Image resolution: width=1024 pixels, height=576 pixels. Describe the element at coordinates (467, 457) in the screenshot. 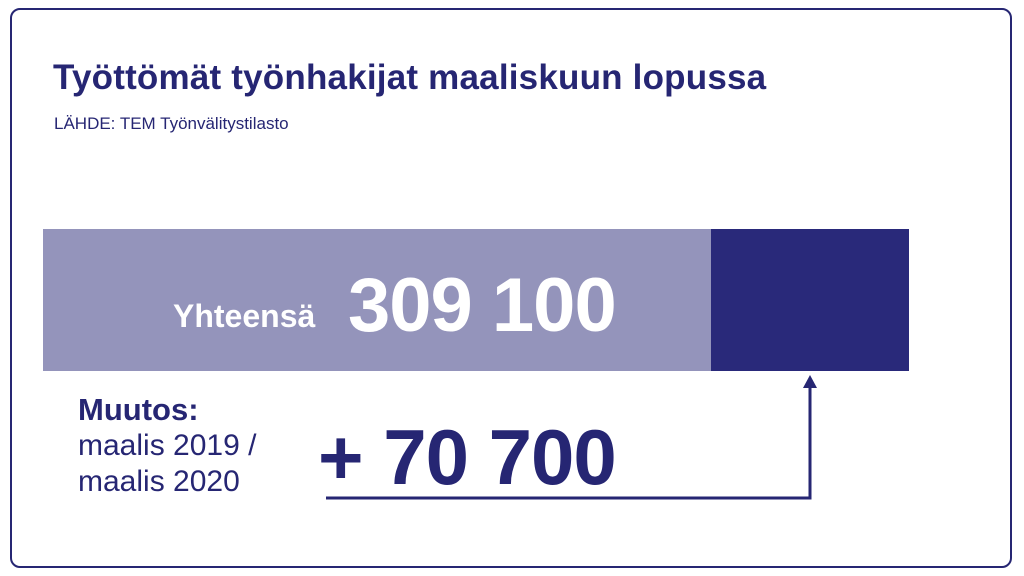

I see `change-value: + 70 700` at that location.